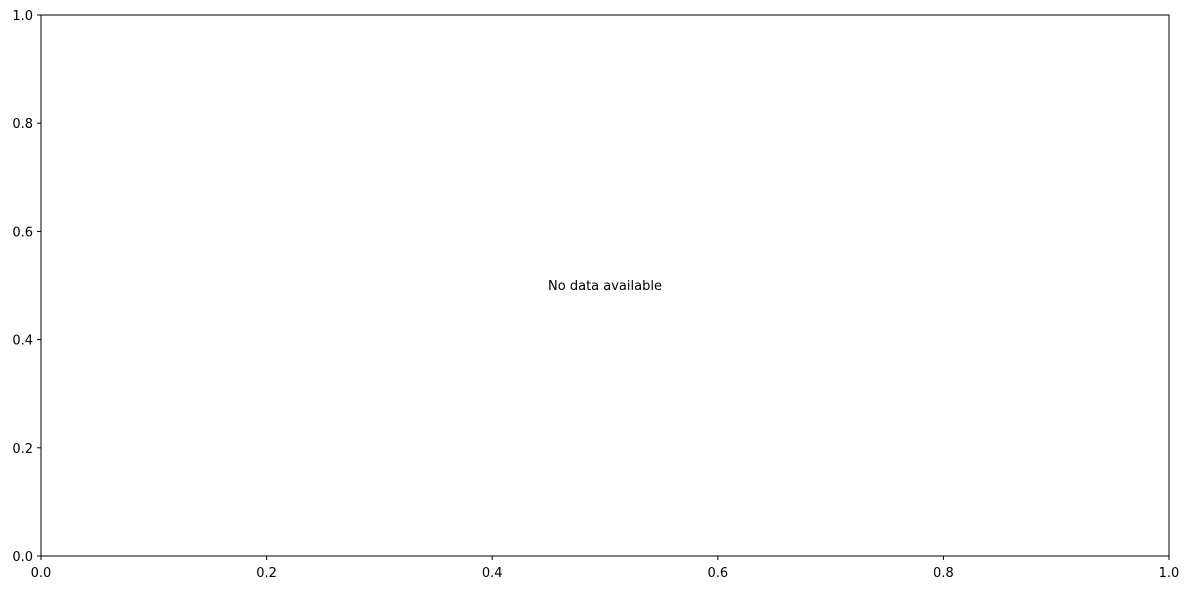 The width and height of the screenshot is (1189, 593). Describe the element at coordinates (22, 232) in the screenshot. I see `y-tick-label: 0.6` at that location.